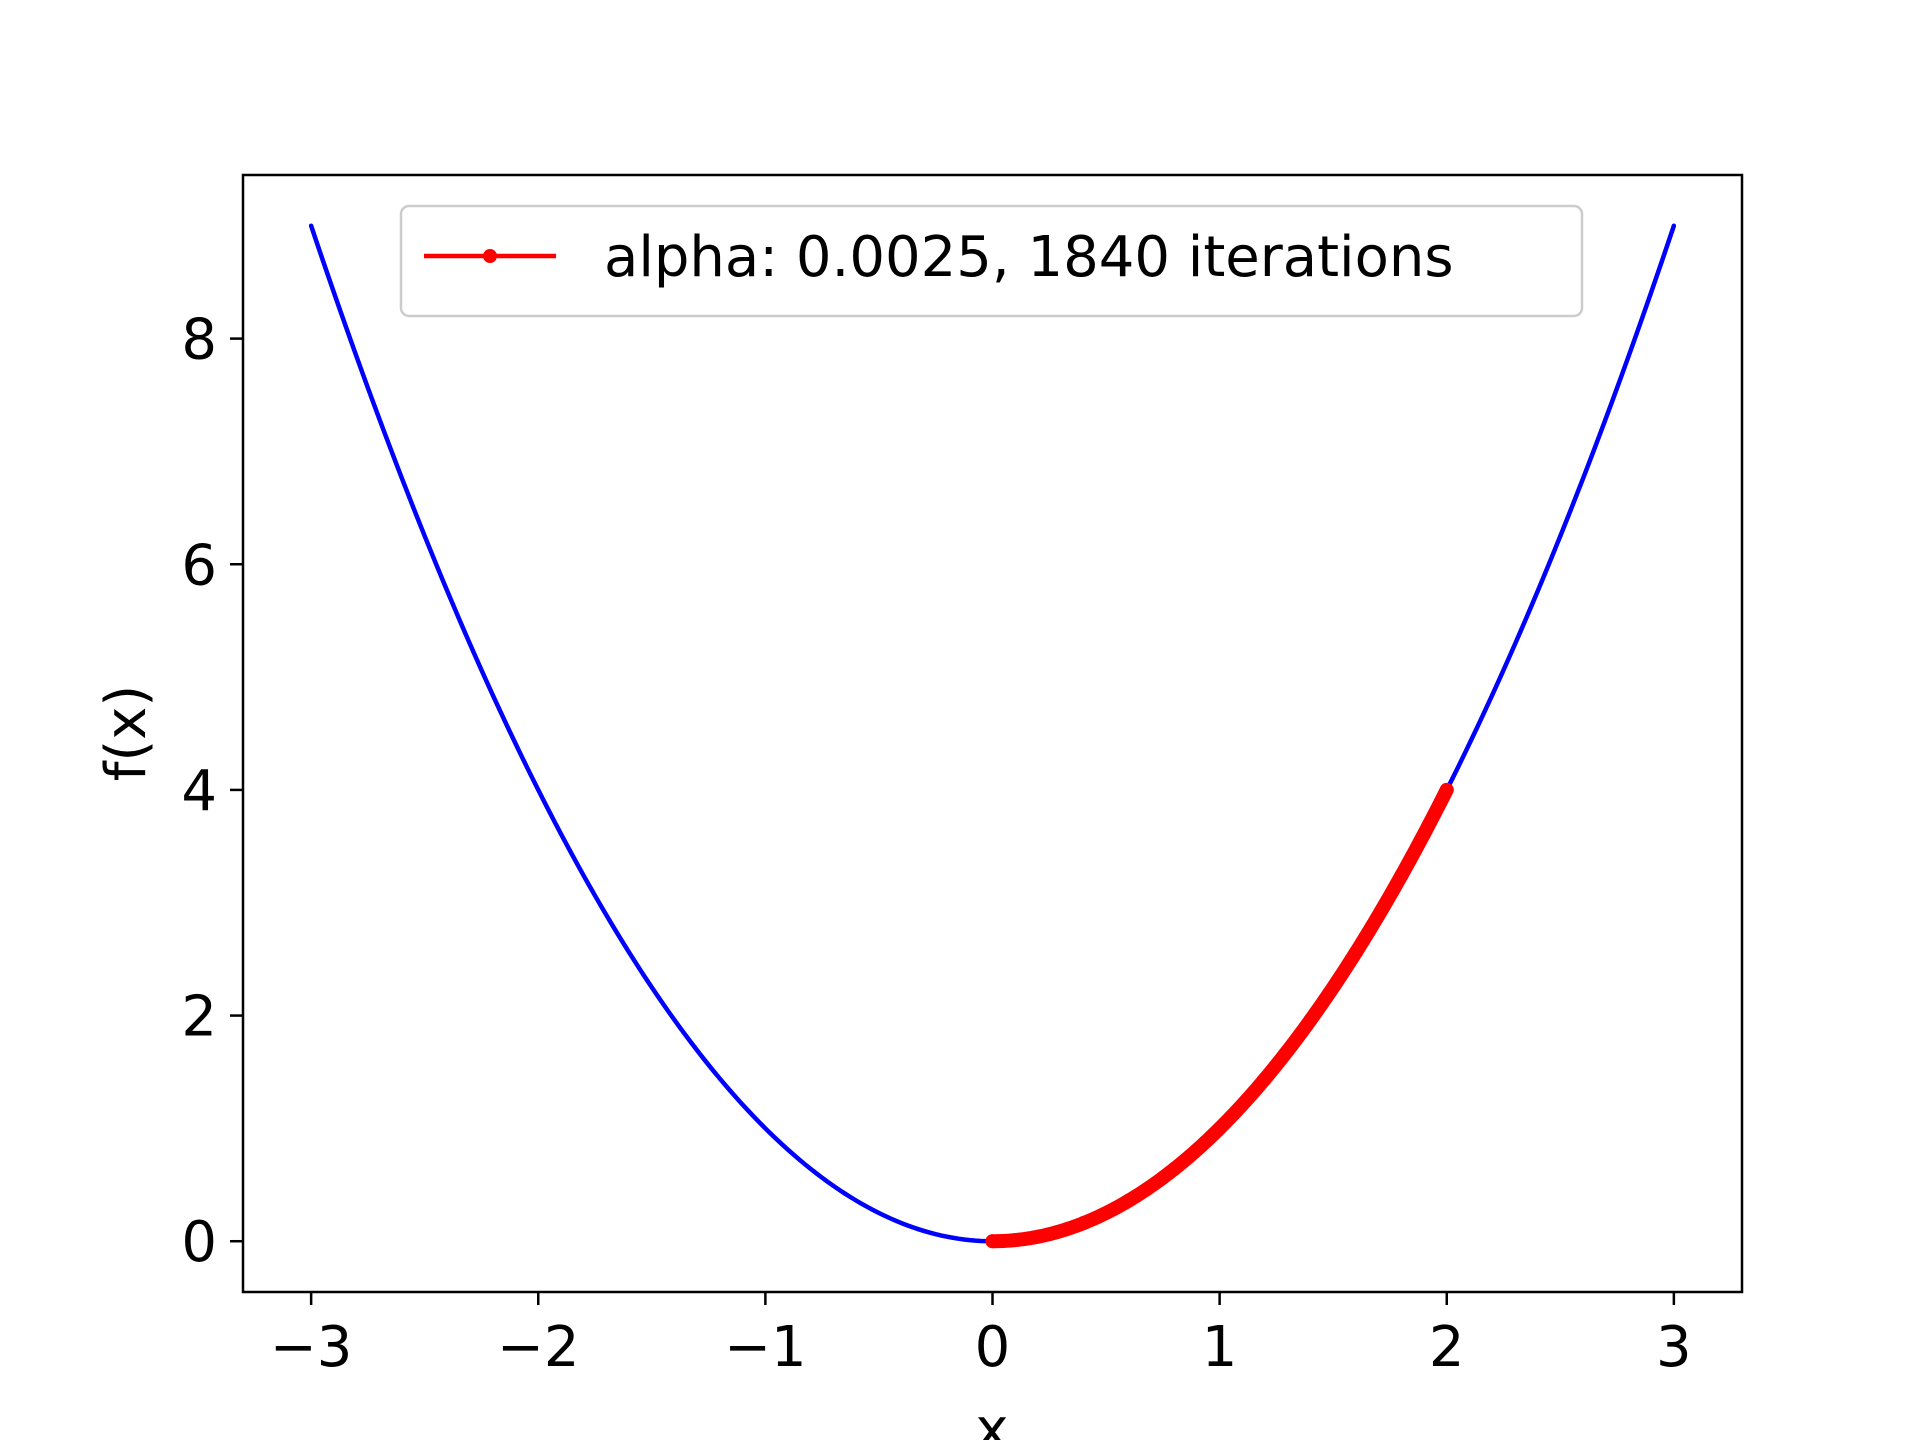 This screenshot has height=1440, width=1920. I want to click on y-axis-ticks: 0 2 4 6 8, so click(212, 791).